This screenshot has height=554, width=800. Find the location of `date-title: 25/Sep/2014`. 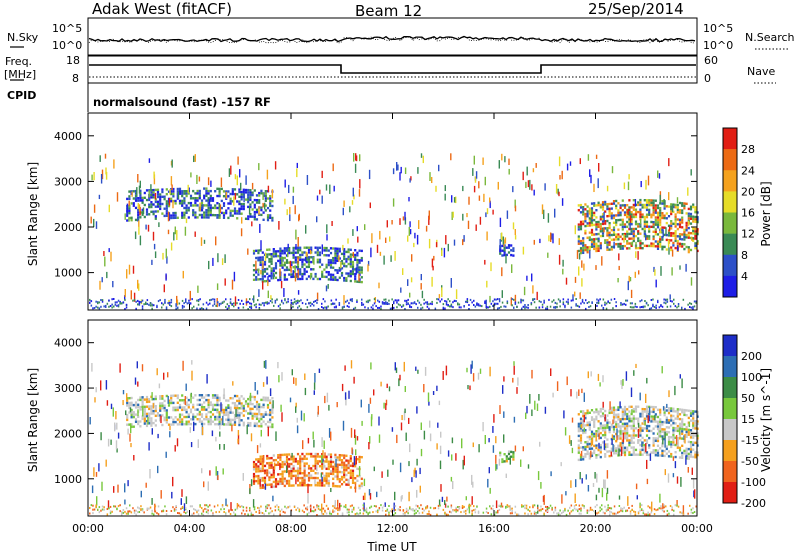

date-title: 25/Sep/2014 is located at coordinates (636, 9).